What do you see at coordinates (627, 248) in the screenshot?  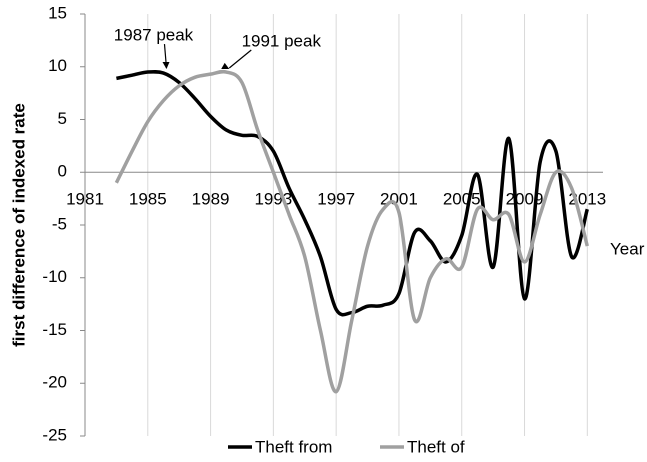 I see `x-axis-label: Year` at bounding box center [627, 248].